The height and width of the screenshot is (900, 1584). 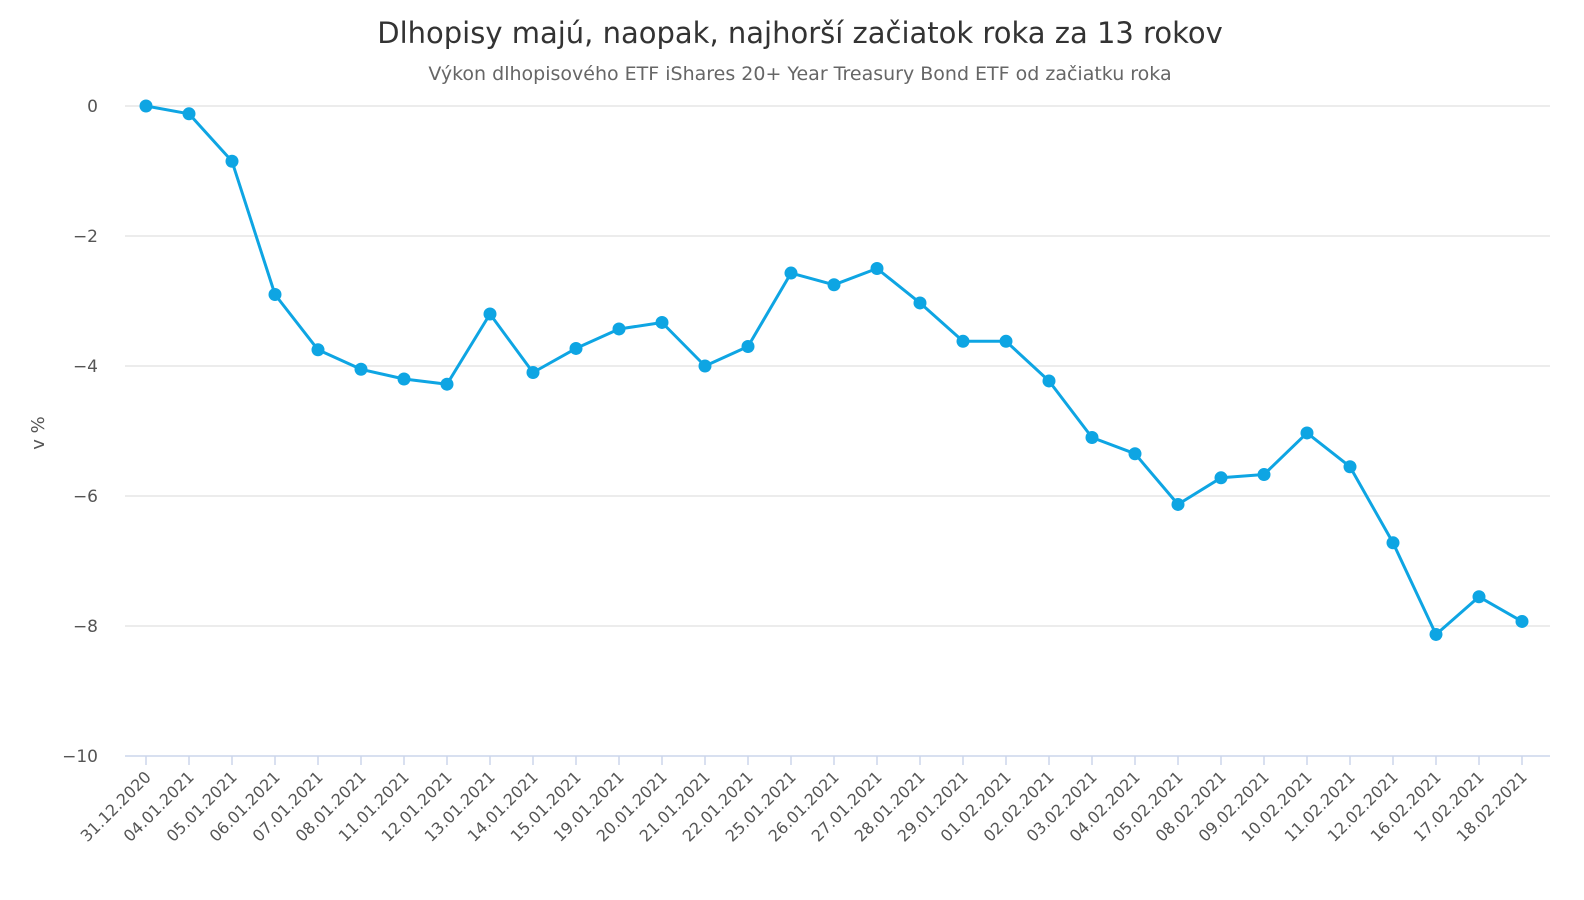 What do you see at coordinates (80, 432) in the screenshot?
I see `y-axis-ticks: 0 −2 −4 −6 −8 −10` at bounding box center [80, 432].